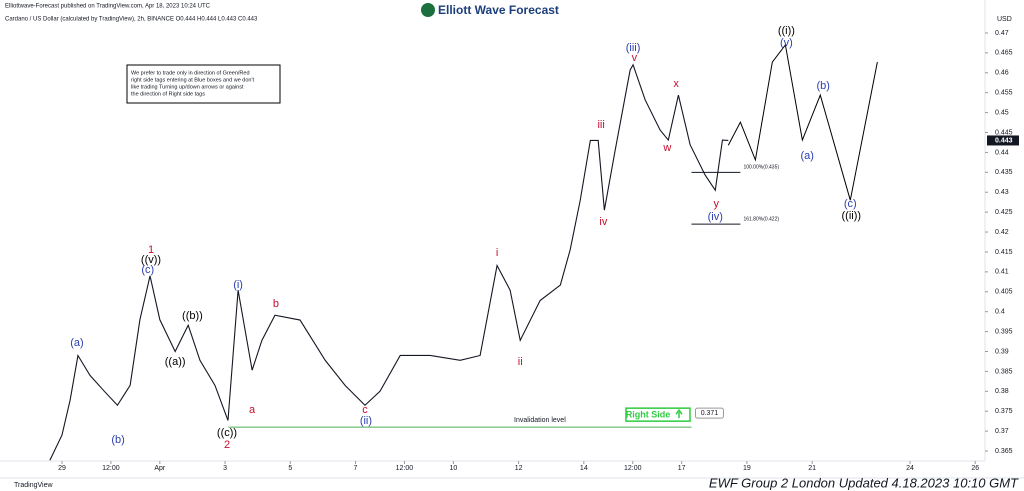  I want to click on price-tag-label: 0.371, so click(710, 413).